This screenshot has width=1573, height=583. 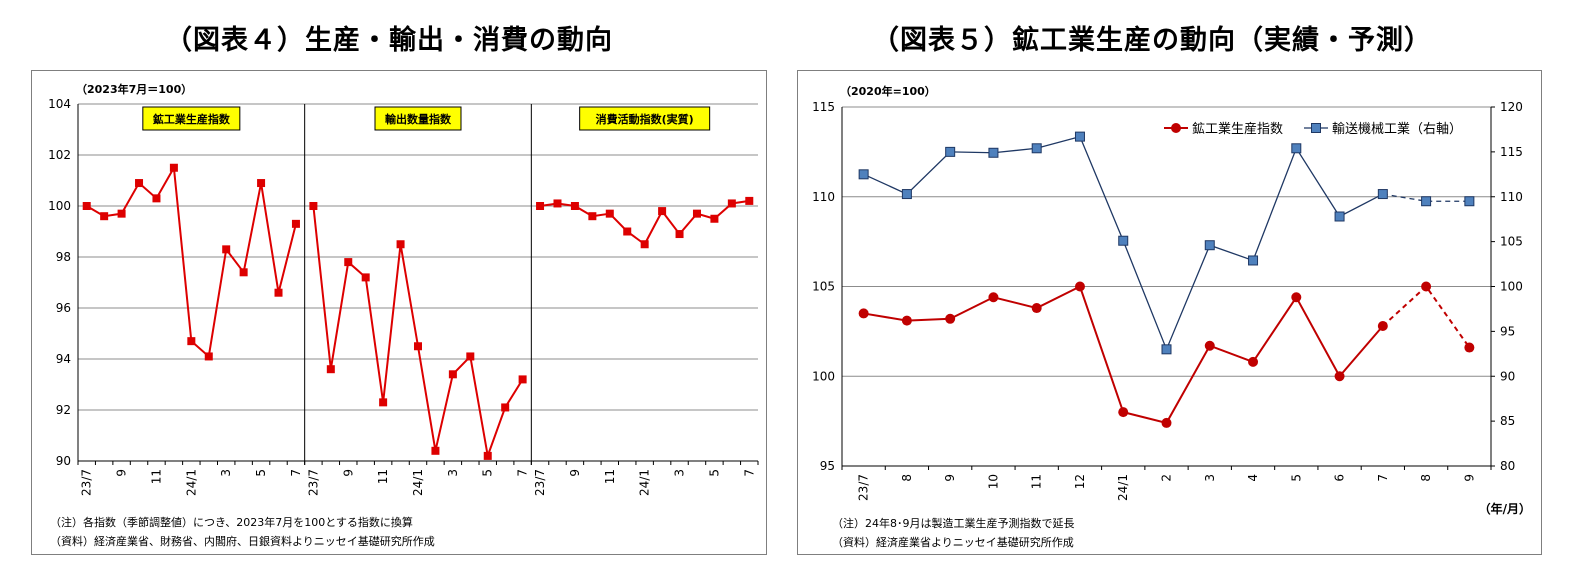 I want to click on right-y-tick-label: 115, so click(x=1511, y=152).